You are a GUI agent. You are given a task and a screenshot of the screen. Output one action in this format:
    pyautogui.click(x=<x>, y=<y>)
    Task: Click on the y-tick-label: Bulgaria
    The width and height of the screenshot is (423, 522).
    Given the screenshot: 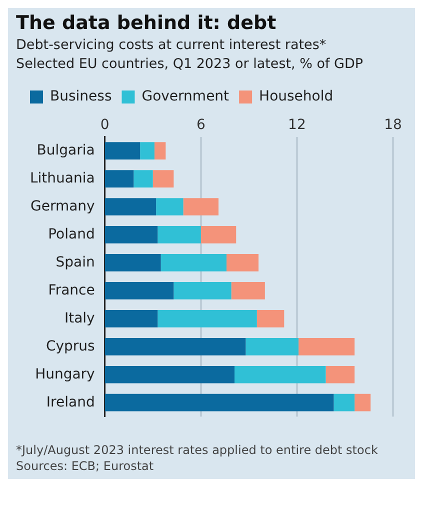 What is the action you would take?
    pyautogui.click(x=65, y=150)
    